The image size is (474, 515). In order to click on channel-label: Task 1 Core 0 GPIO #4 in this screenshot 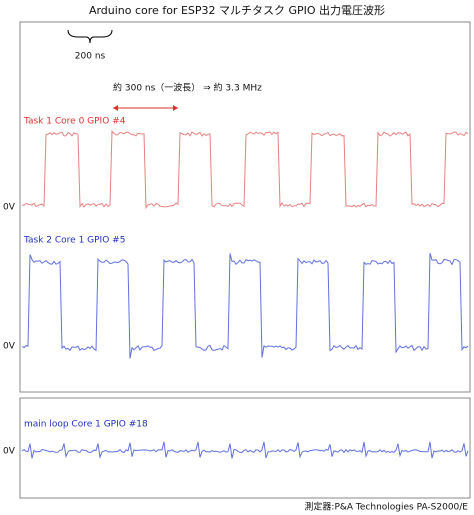, I will do `click(74, 122)`.